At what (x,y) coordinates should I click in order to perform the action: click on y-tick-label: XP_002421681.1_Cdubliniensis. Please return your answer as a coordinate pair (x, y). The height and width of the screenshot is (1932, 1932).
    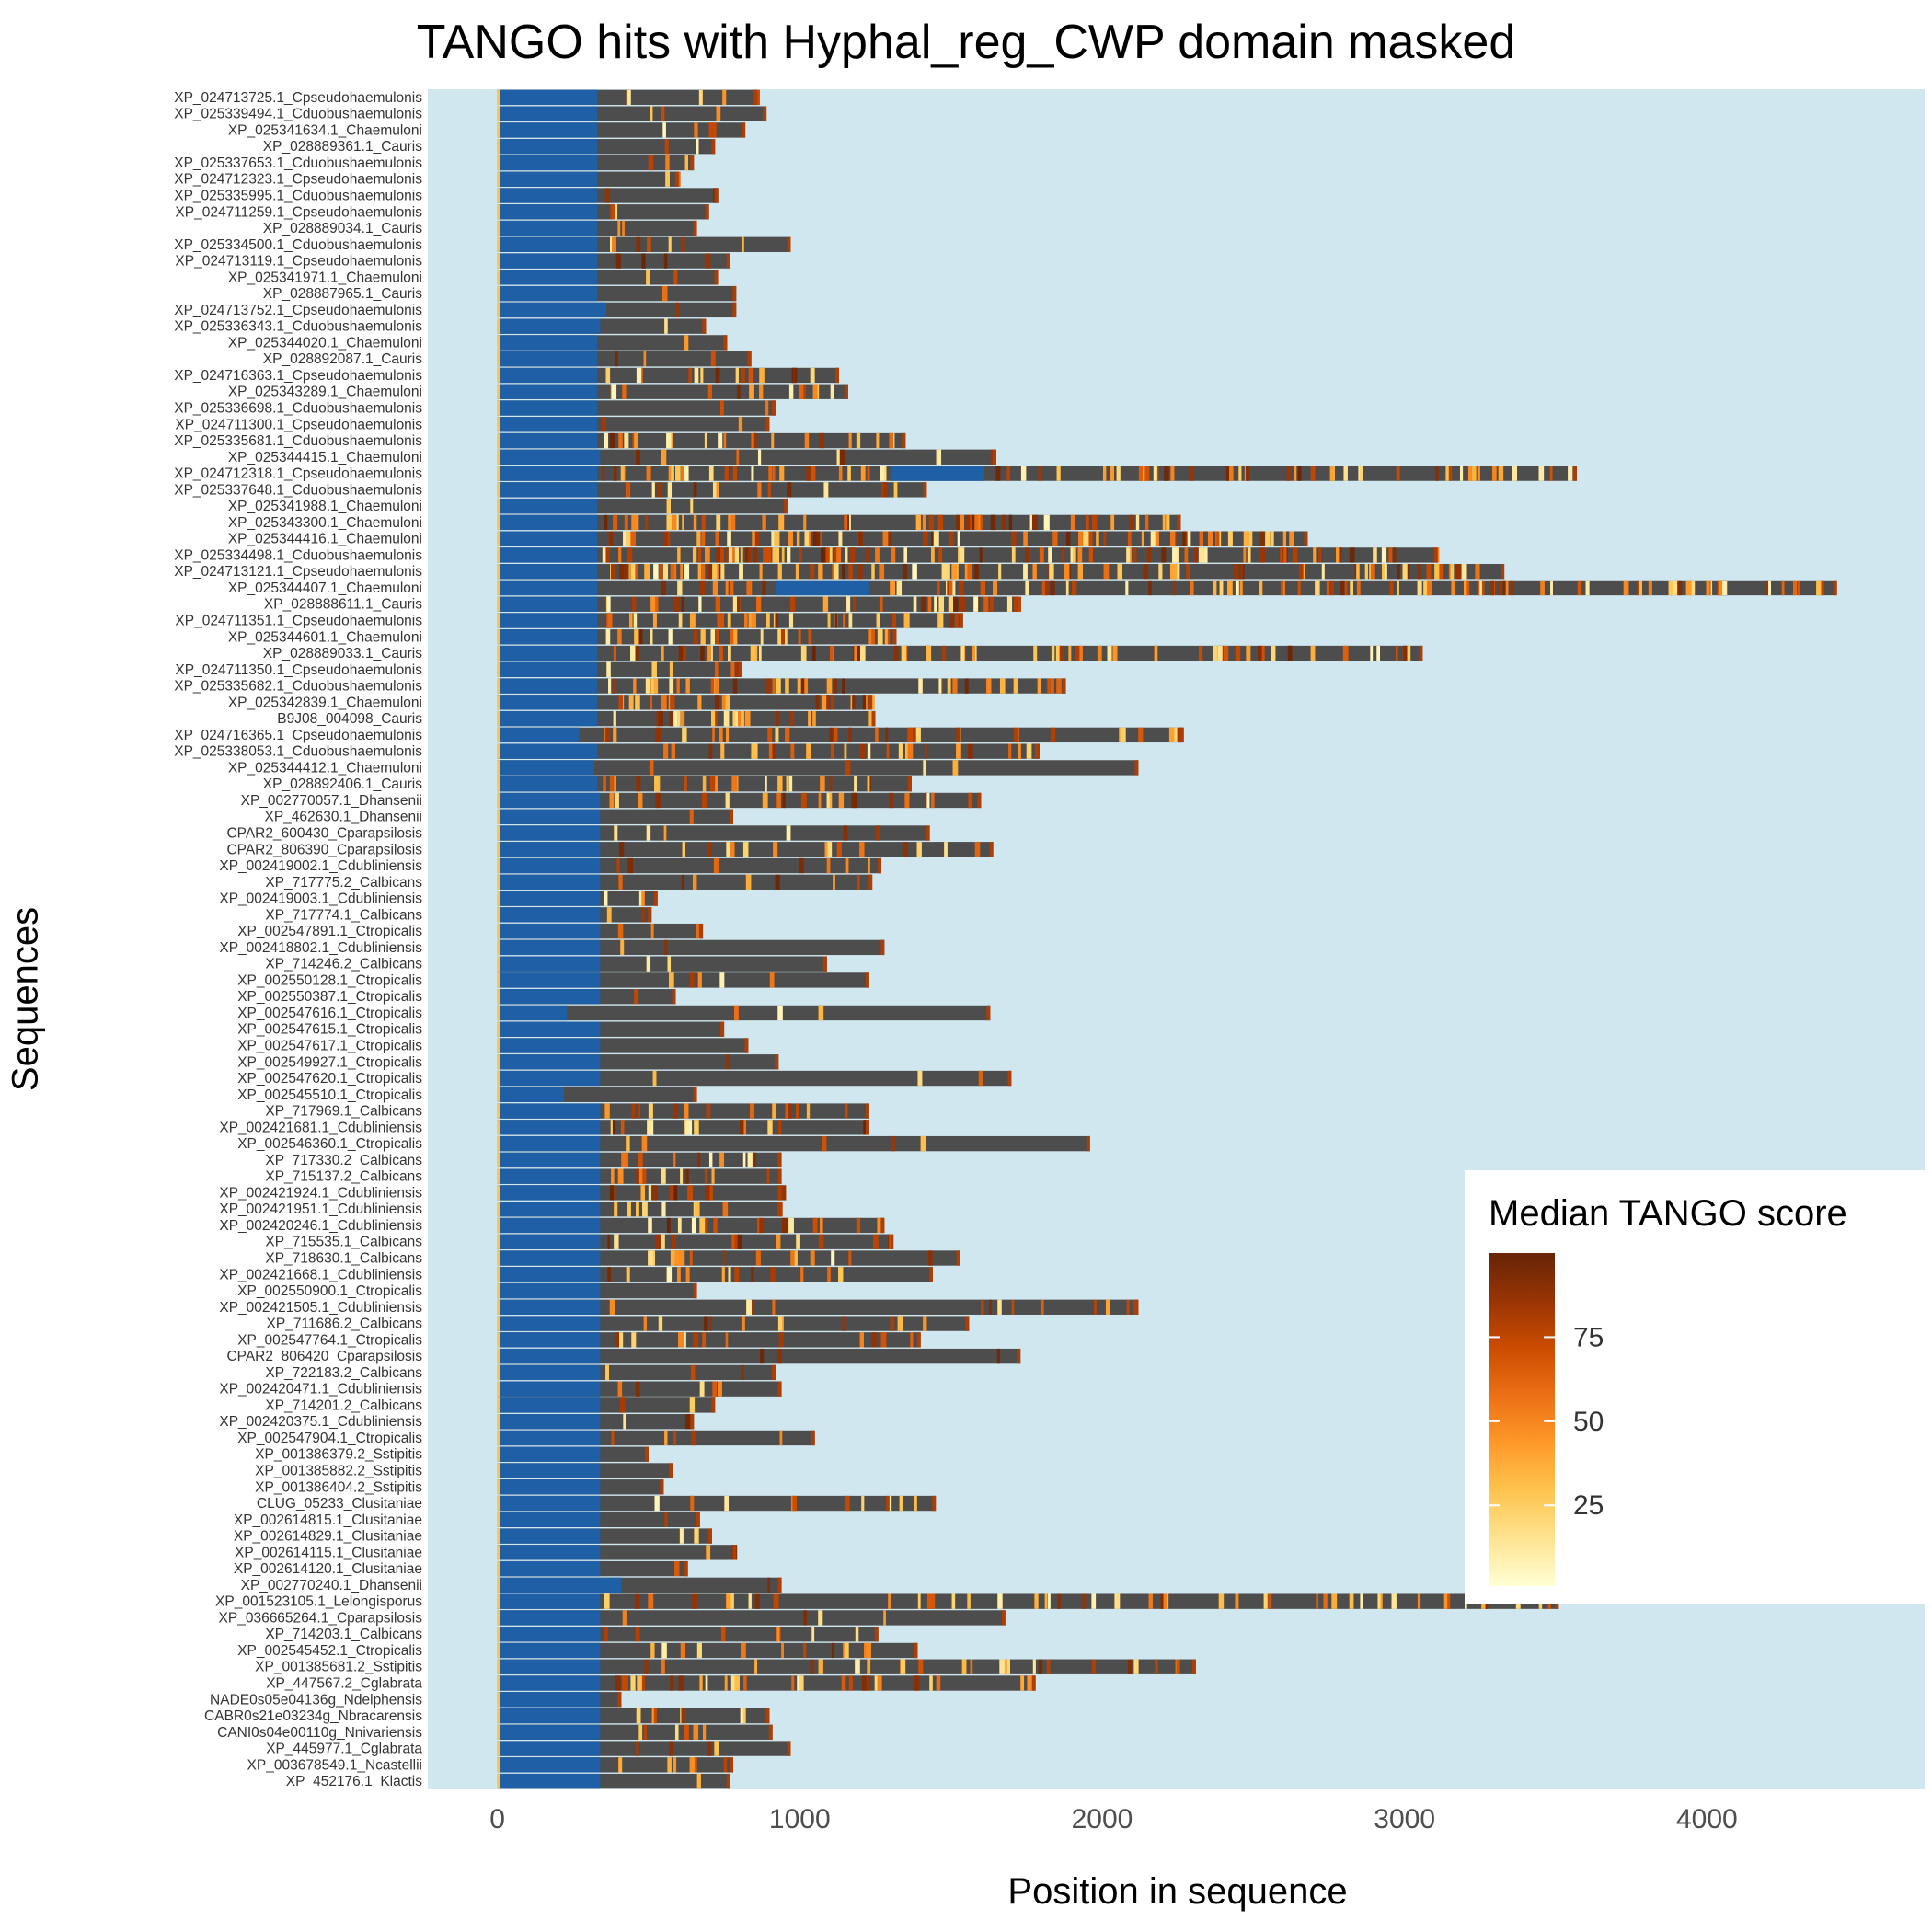
    Looking at the image, I should click on (320, 1127).